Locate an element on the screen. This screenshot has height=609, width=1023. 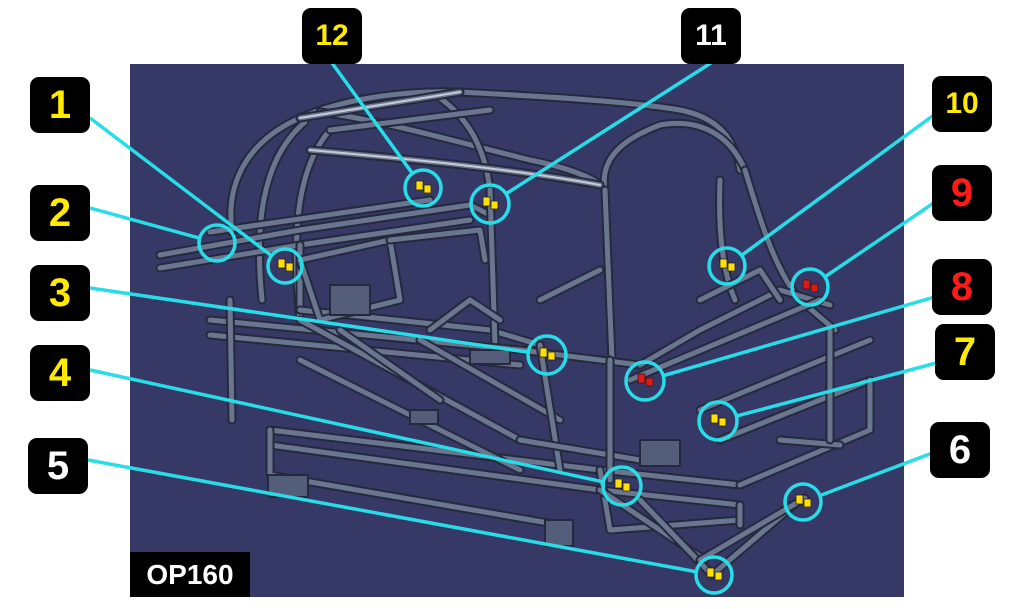
callout-badge-7: 7 is located at coordinates (965, 352).